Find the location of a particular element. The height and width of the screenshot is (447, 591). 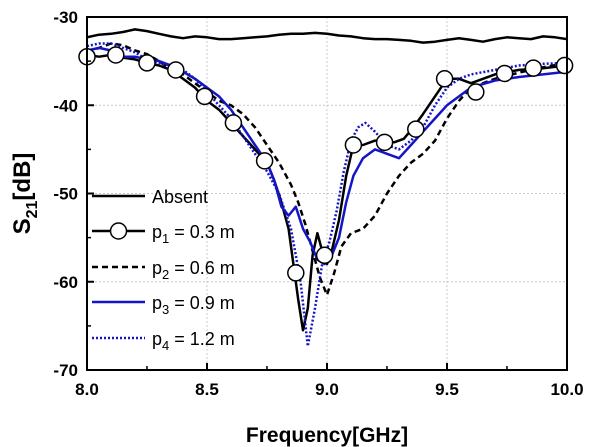

series-line-absent is located at coordinates (327, 36).